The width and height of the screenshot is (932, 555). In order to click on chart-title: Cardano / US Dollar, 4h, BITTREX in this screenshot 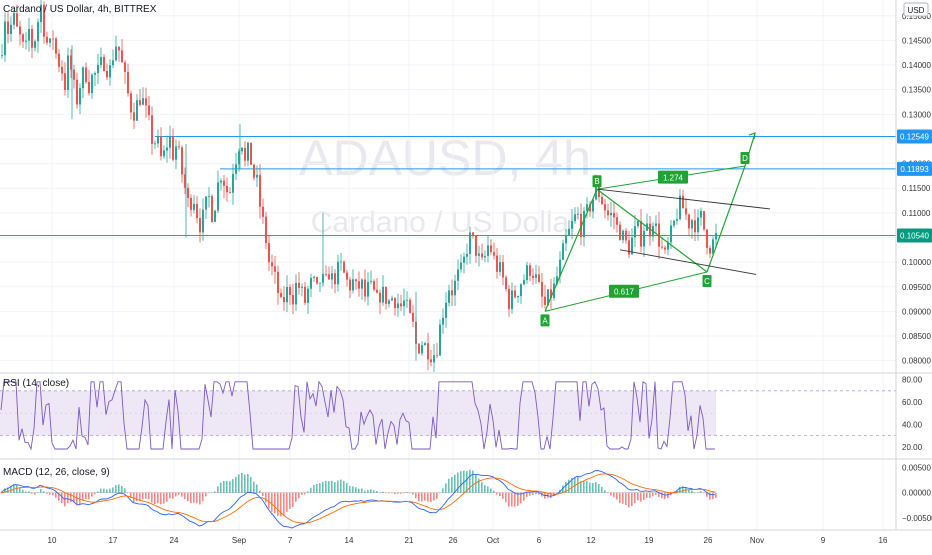, I will do `click(80, 9)`.